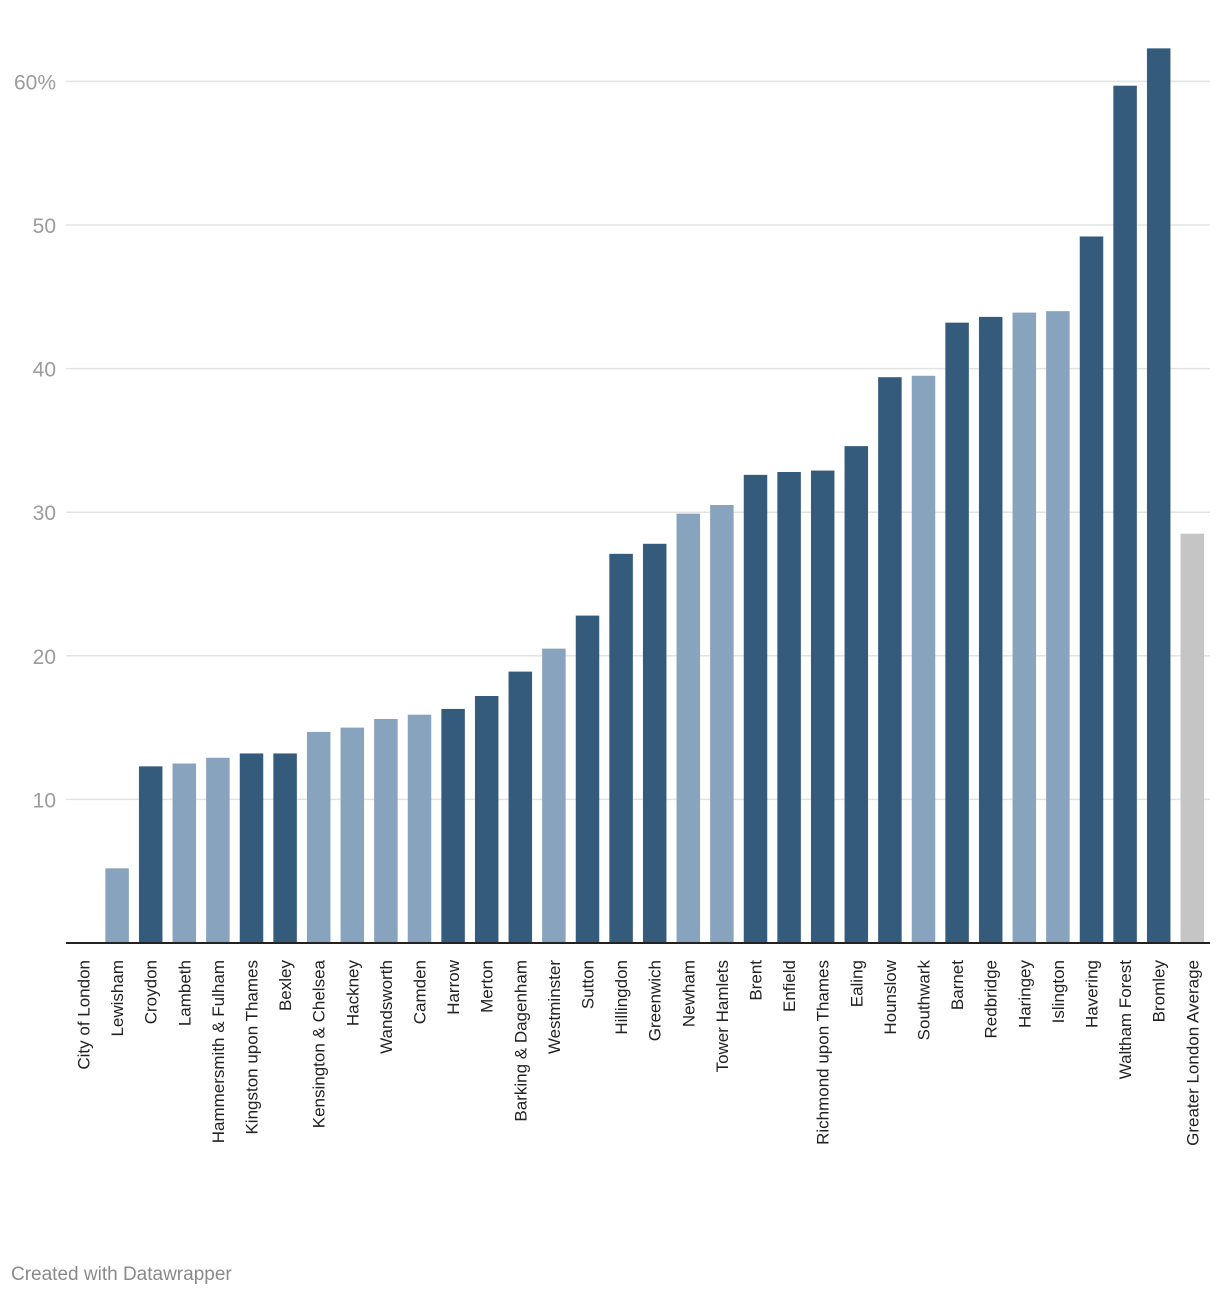  I want to click on category-label: Kingston upon Thames, so click(252, 1047).